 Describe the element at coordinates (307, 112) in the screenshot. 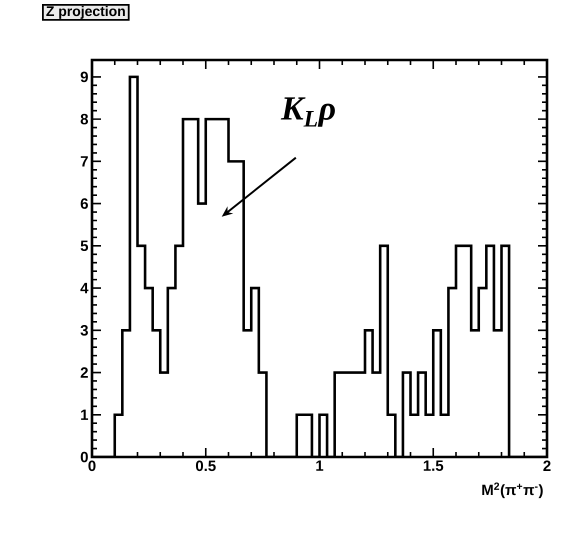

I see `annotation: K$_{L}$ρ` at that location.